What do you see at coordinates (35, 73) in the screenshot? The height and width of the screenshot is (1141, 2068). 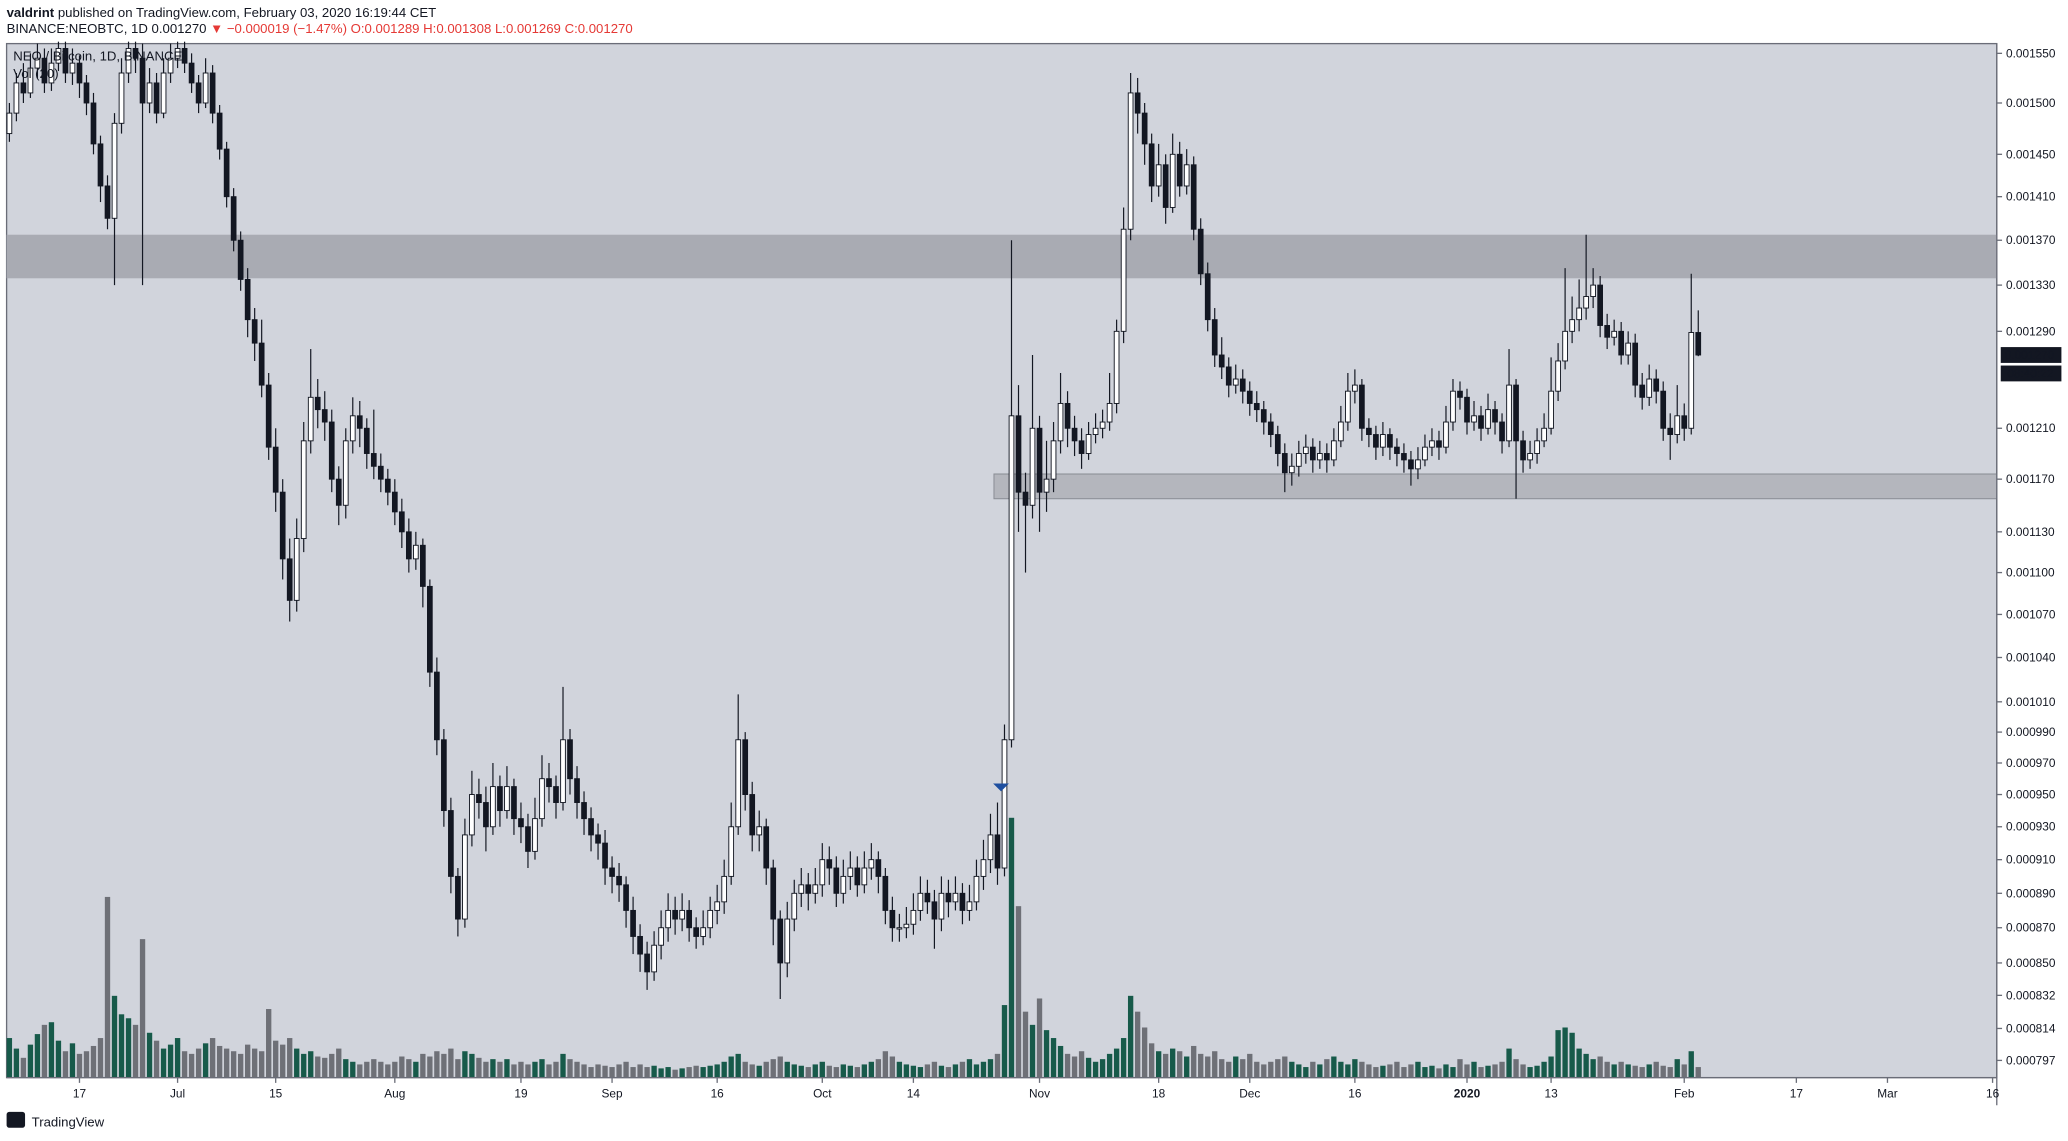 I see `legend-volume: Vol (20)` at bounding box center [35, 73].